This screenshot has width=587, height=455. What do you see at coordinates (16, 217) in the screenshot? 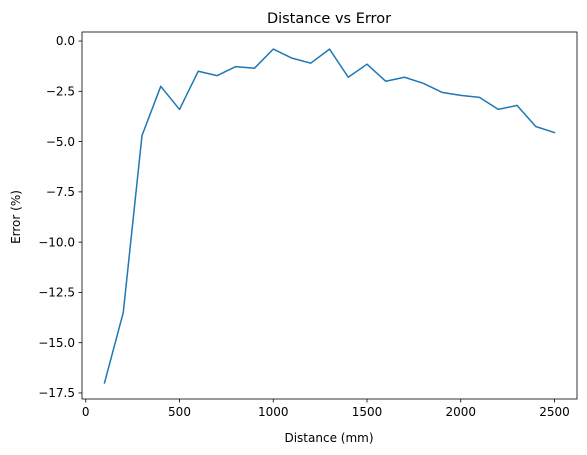
I see `y-axis-label: Error (%)` at bounding box center [16, 217].